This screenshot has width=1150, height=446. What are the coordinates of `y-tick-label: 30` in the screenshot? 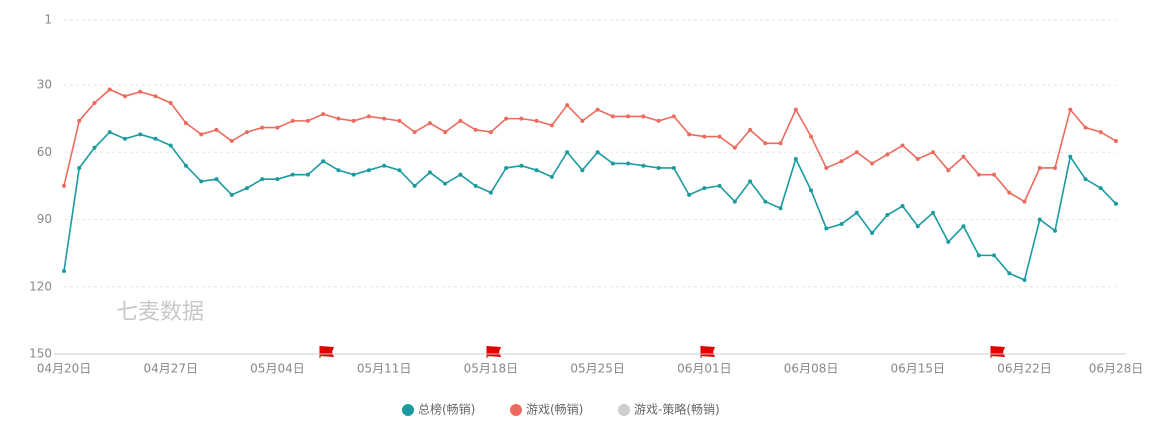 It's located at (44, 85).